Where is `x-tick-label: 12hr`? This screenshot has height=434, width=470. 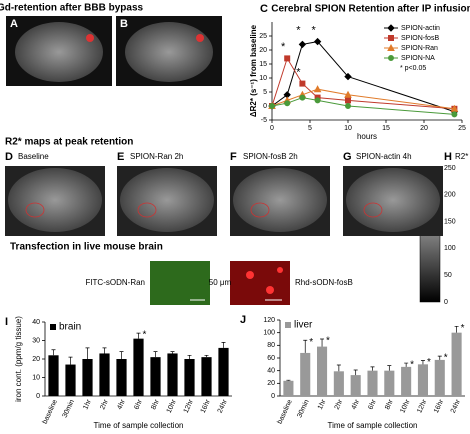 x-tick-label: 12hr is located at coordinates (422, 406).